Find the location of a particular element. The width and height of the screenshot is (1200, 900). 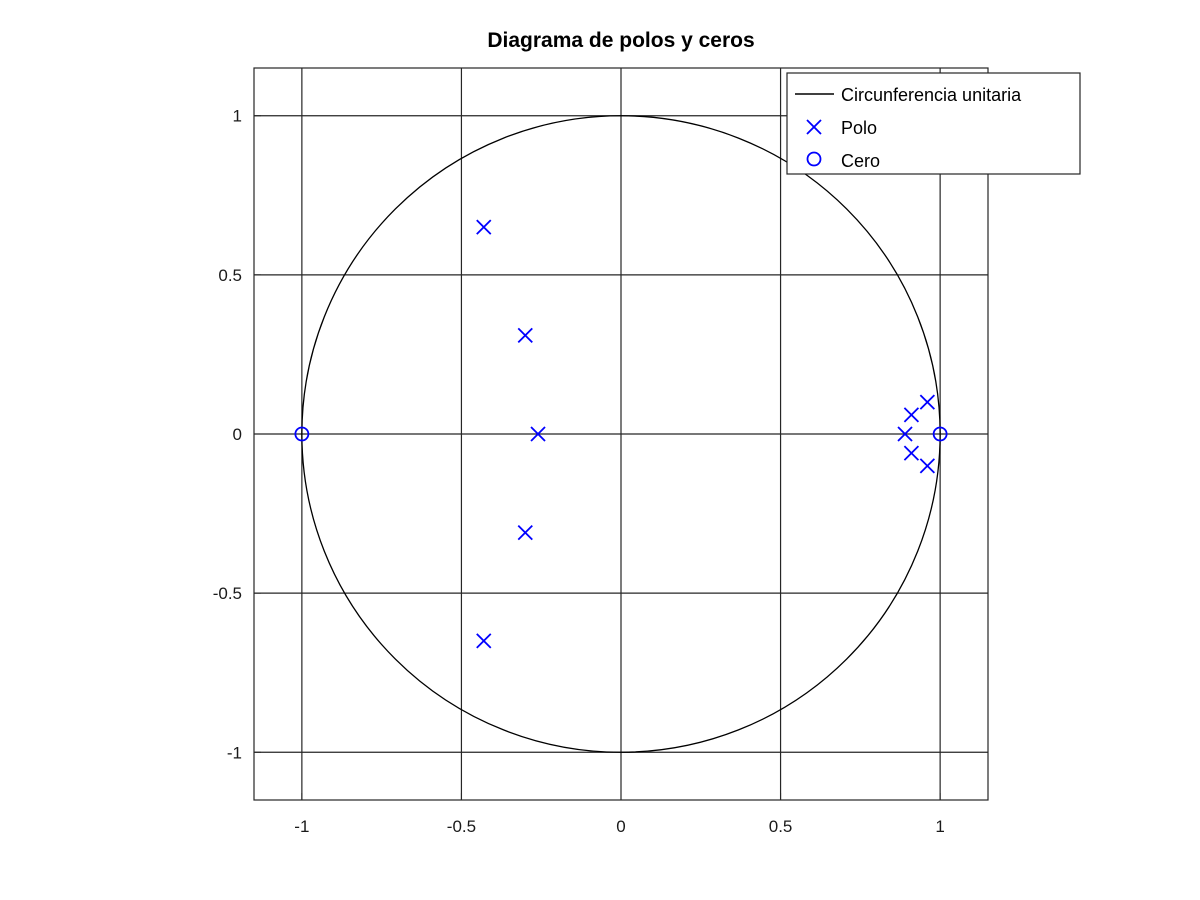

x-tick-label: -0.5 is located at coordinates (461, 826).